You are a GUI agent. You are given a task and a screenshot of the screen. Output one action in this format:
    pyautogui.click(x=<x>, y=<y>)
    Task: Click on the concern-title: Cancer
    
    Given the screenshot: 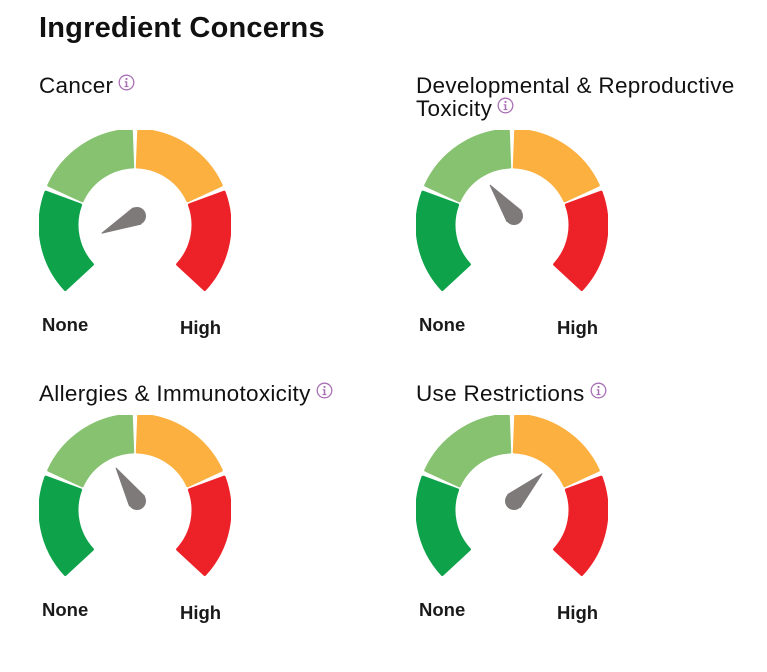 What is the action you would take?
    pyautogui.click(x=211, y=85)
    